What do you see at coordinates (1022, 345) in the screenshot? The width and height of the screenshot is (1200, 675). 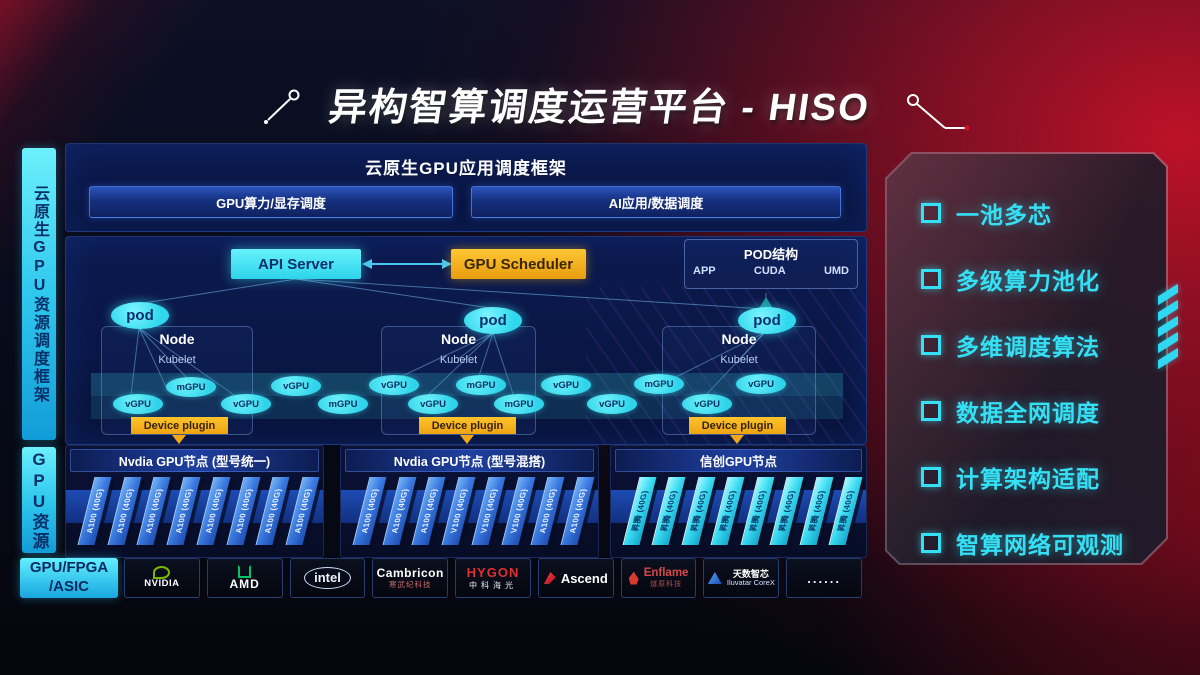 I see `feature-item: 多维调度算法` at bounding box center [1022, 345].